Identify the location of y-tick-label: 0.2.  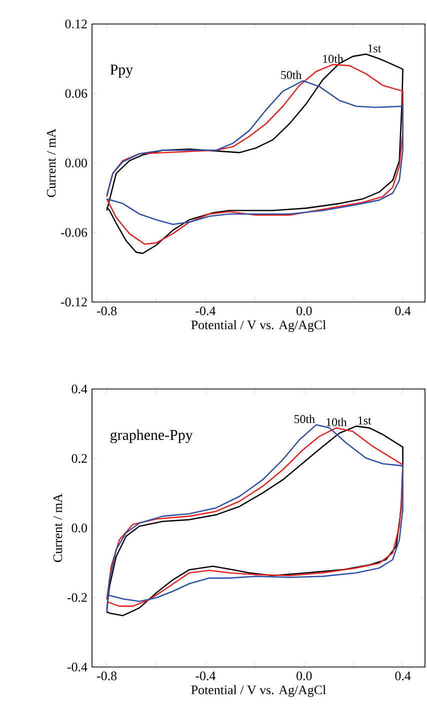
(79, 458).